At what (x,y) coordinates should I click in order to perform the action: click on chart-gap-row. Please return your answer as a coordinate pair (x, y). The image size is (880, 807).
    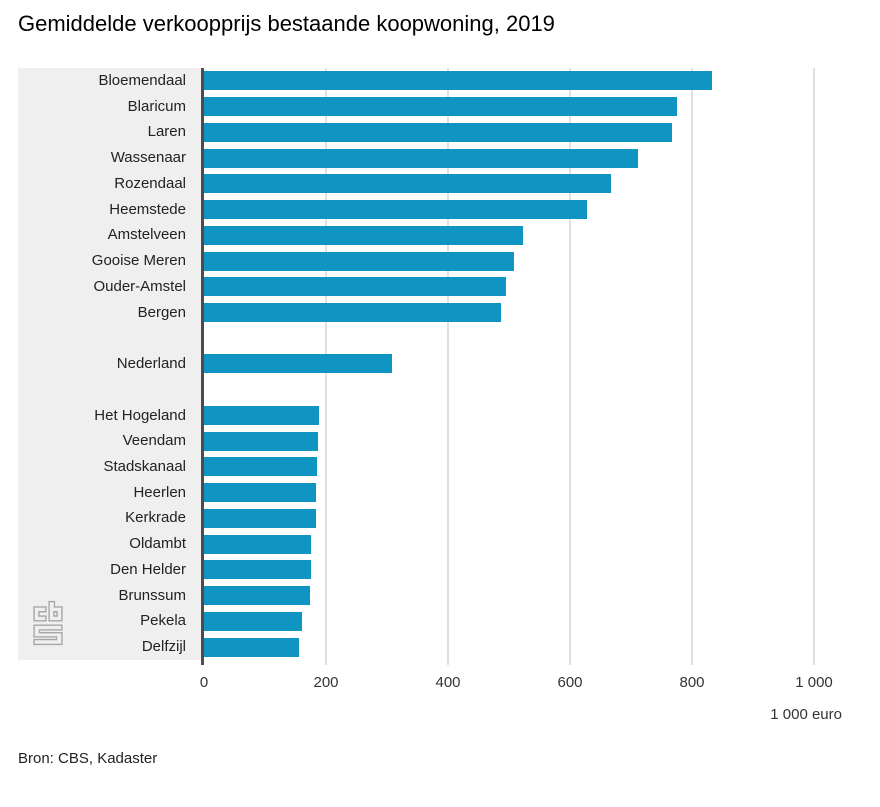
    Looking at the image, I should click on (430, 390).